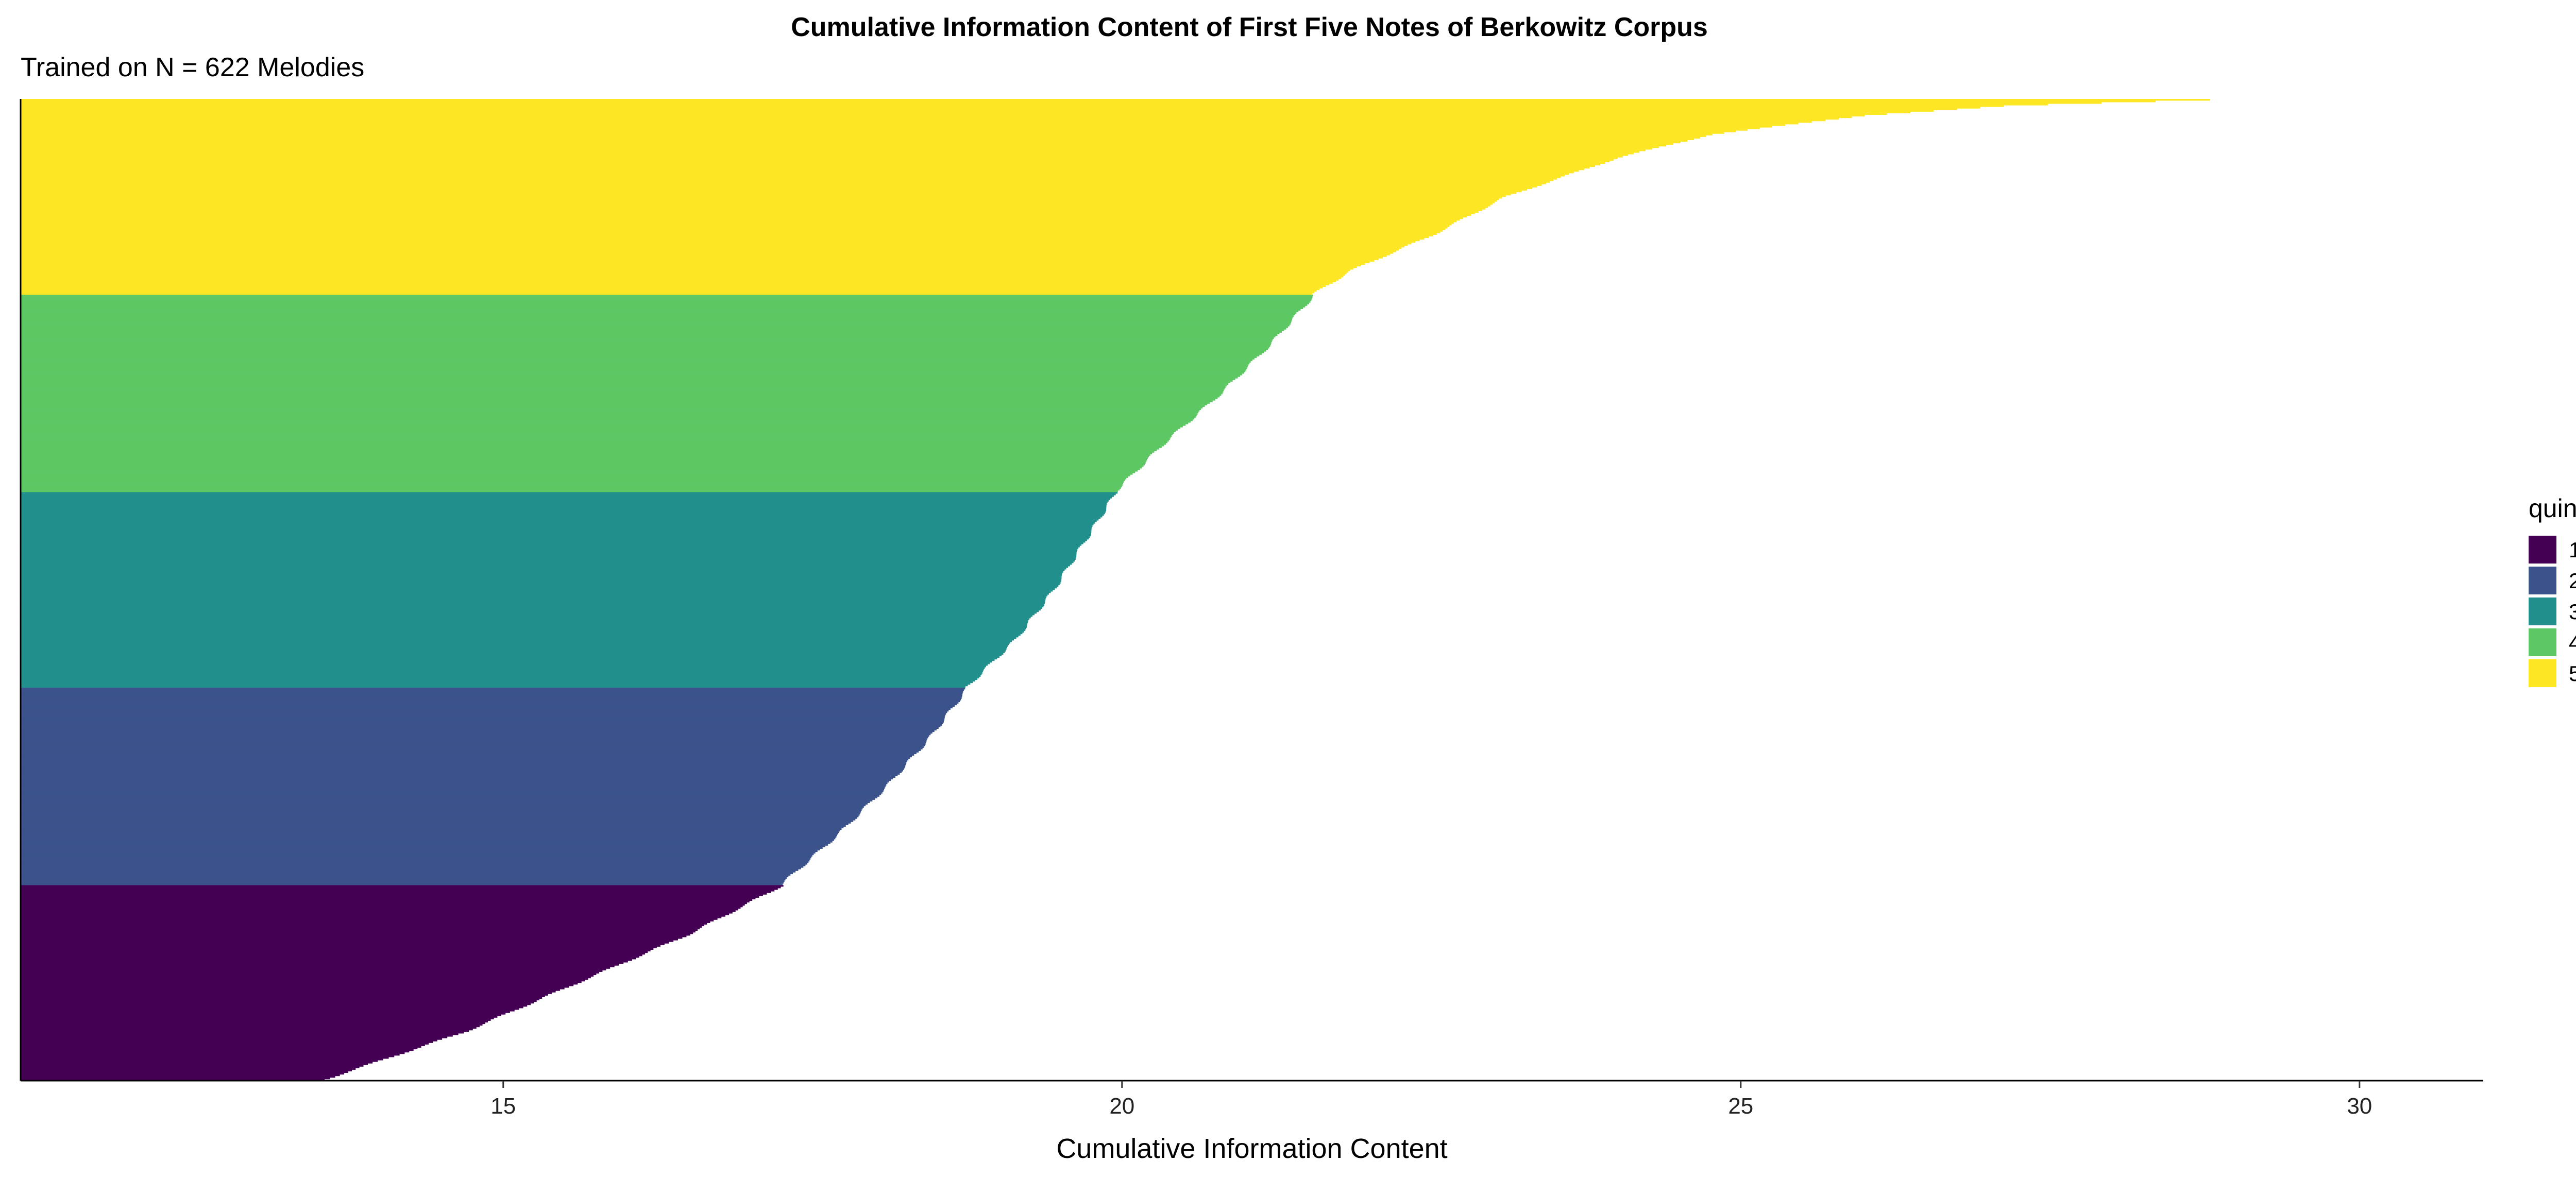 The image size is (2576, 1178). What do you see at coordinates (1431, 1100) in the screenshot?
I see `x-ticks-group: 15 20 25 30` at bounding box center [1431, 1100].